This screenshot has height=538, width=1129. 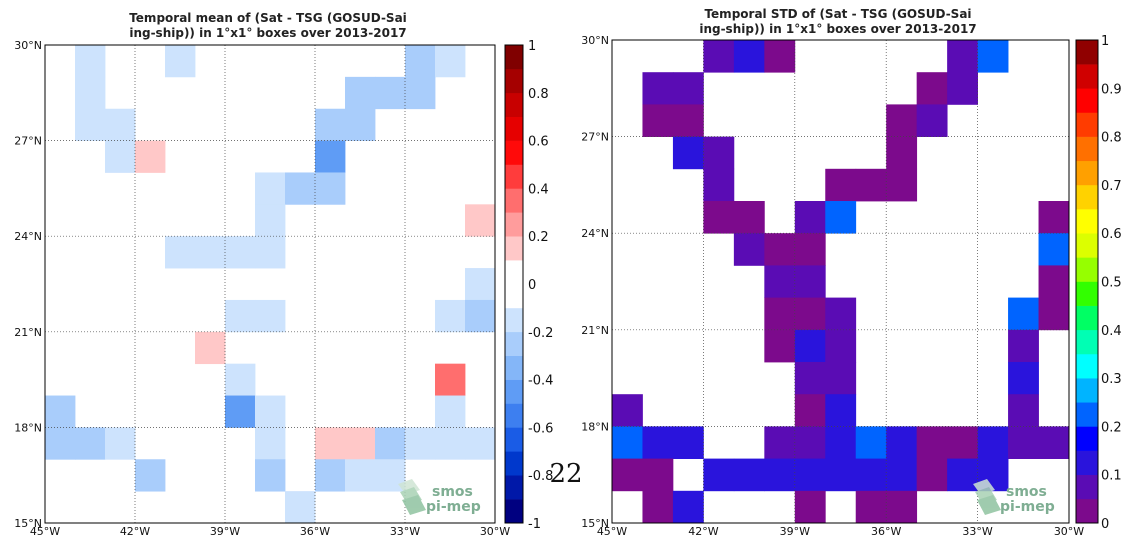 I want to click on mean-ytick-label: 18°N, so click(x=28, y=427).